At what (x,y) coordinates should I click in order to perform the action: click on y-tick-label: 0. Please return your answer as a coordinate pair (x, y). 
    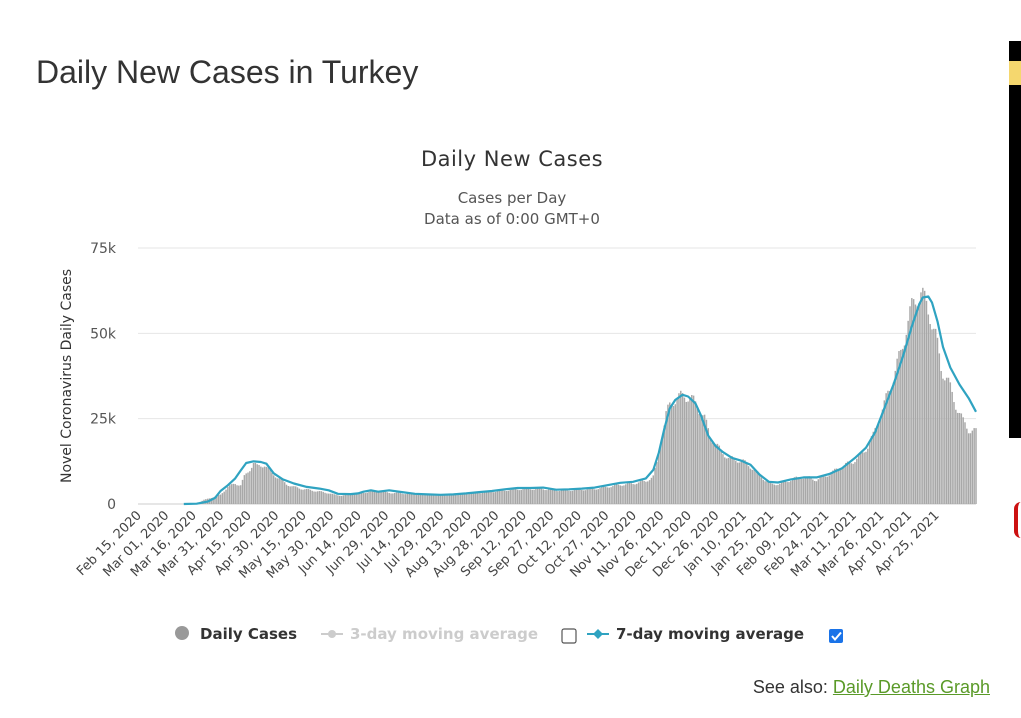
    Looking at the image, I should click on (111, 505).